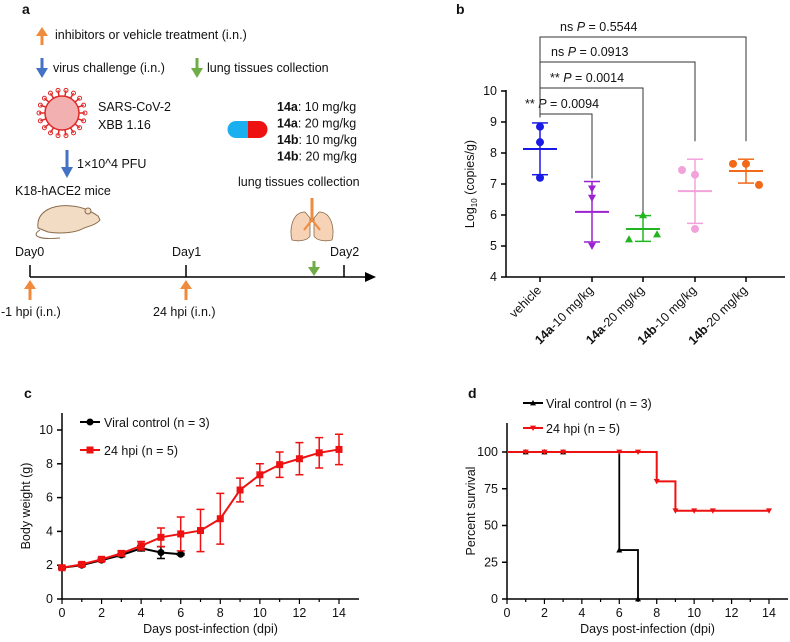 The image size is (790, 642). Describe the element at coordinates (562, 104) in the screenshot. I see `comparison-label: ** P = 0.0094` at that location.